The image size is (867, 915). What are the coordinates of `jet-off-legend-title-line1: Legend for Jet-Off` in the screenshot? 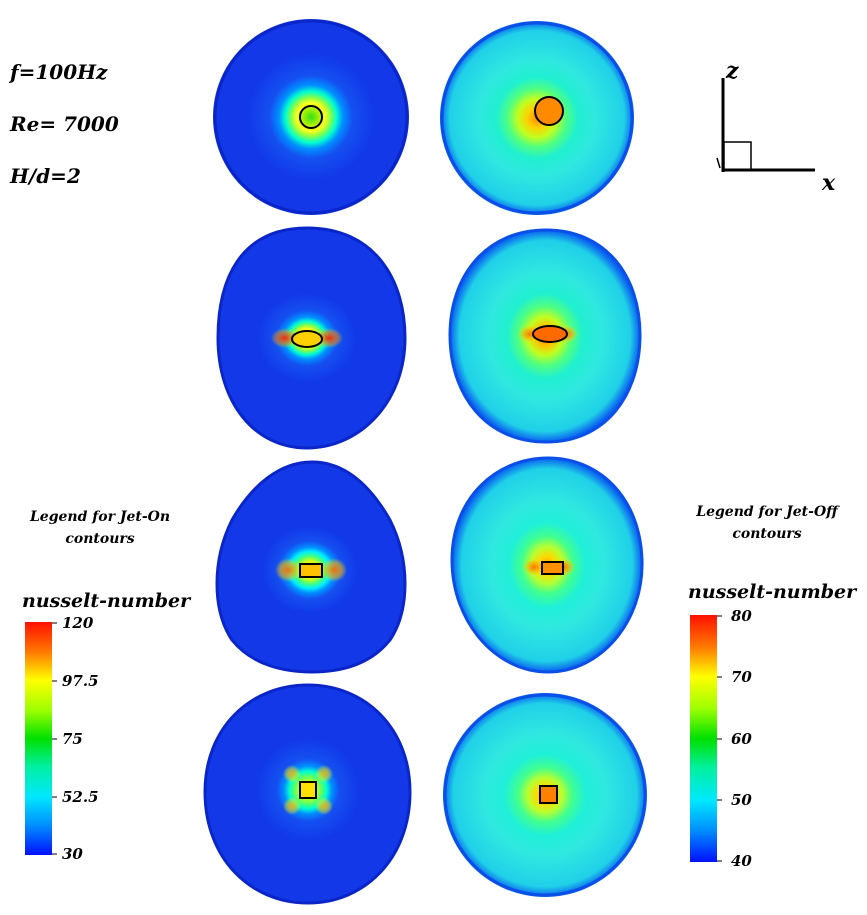 It's located at (767, 512).